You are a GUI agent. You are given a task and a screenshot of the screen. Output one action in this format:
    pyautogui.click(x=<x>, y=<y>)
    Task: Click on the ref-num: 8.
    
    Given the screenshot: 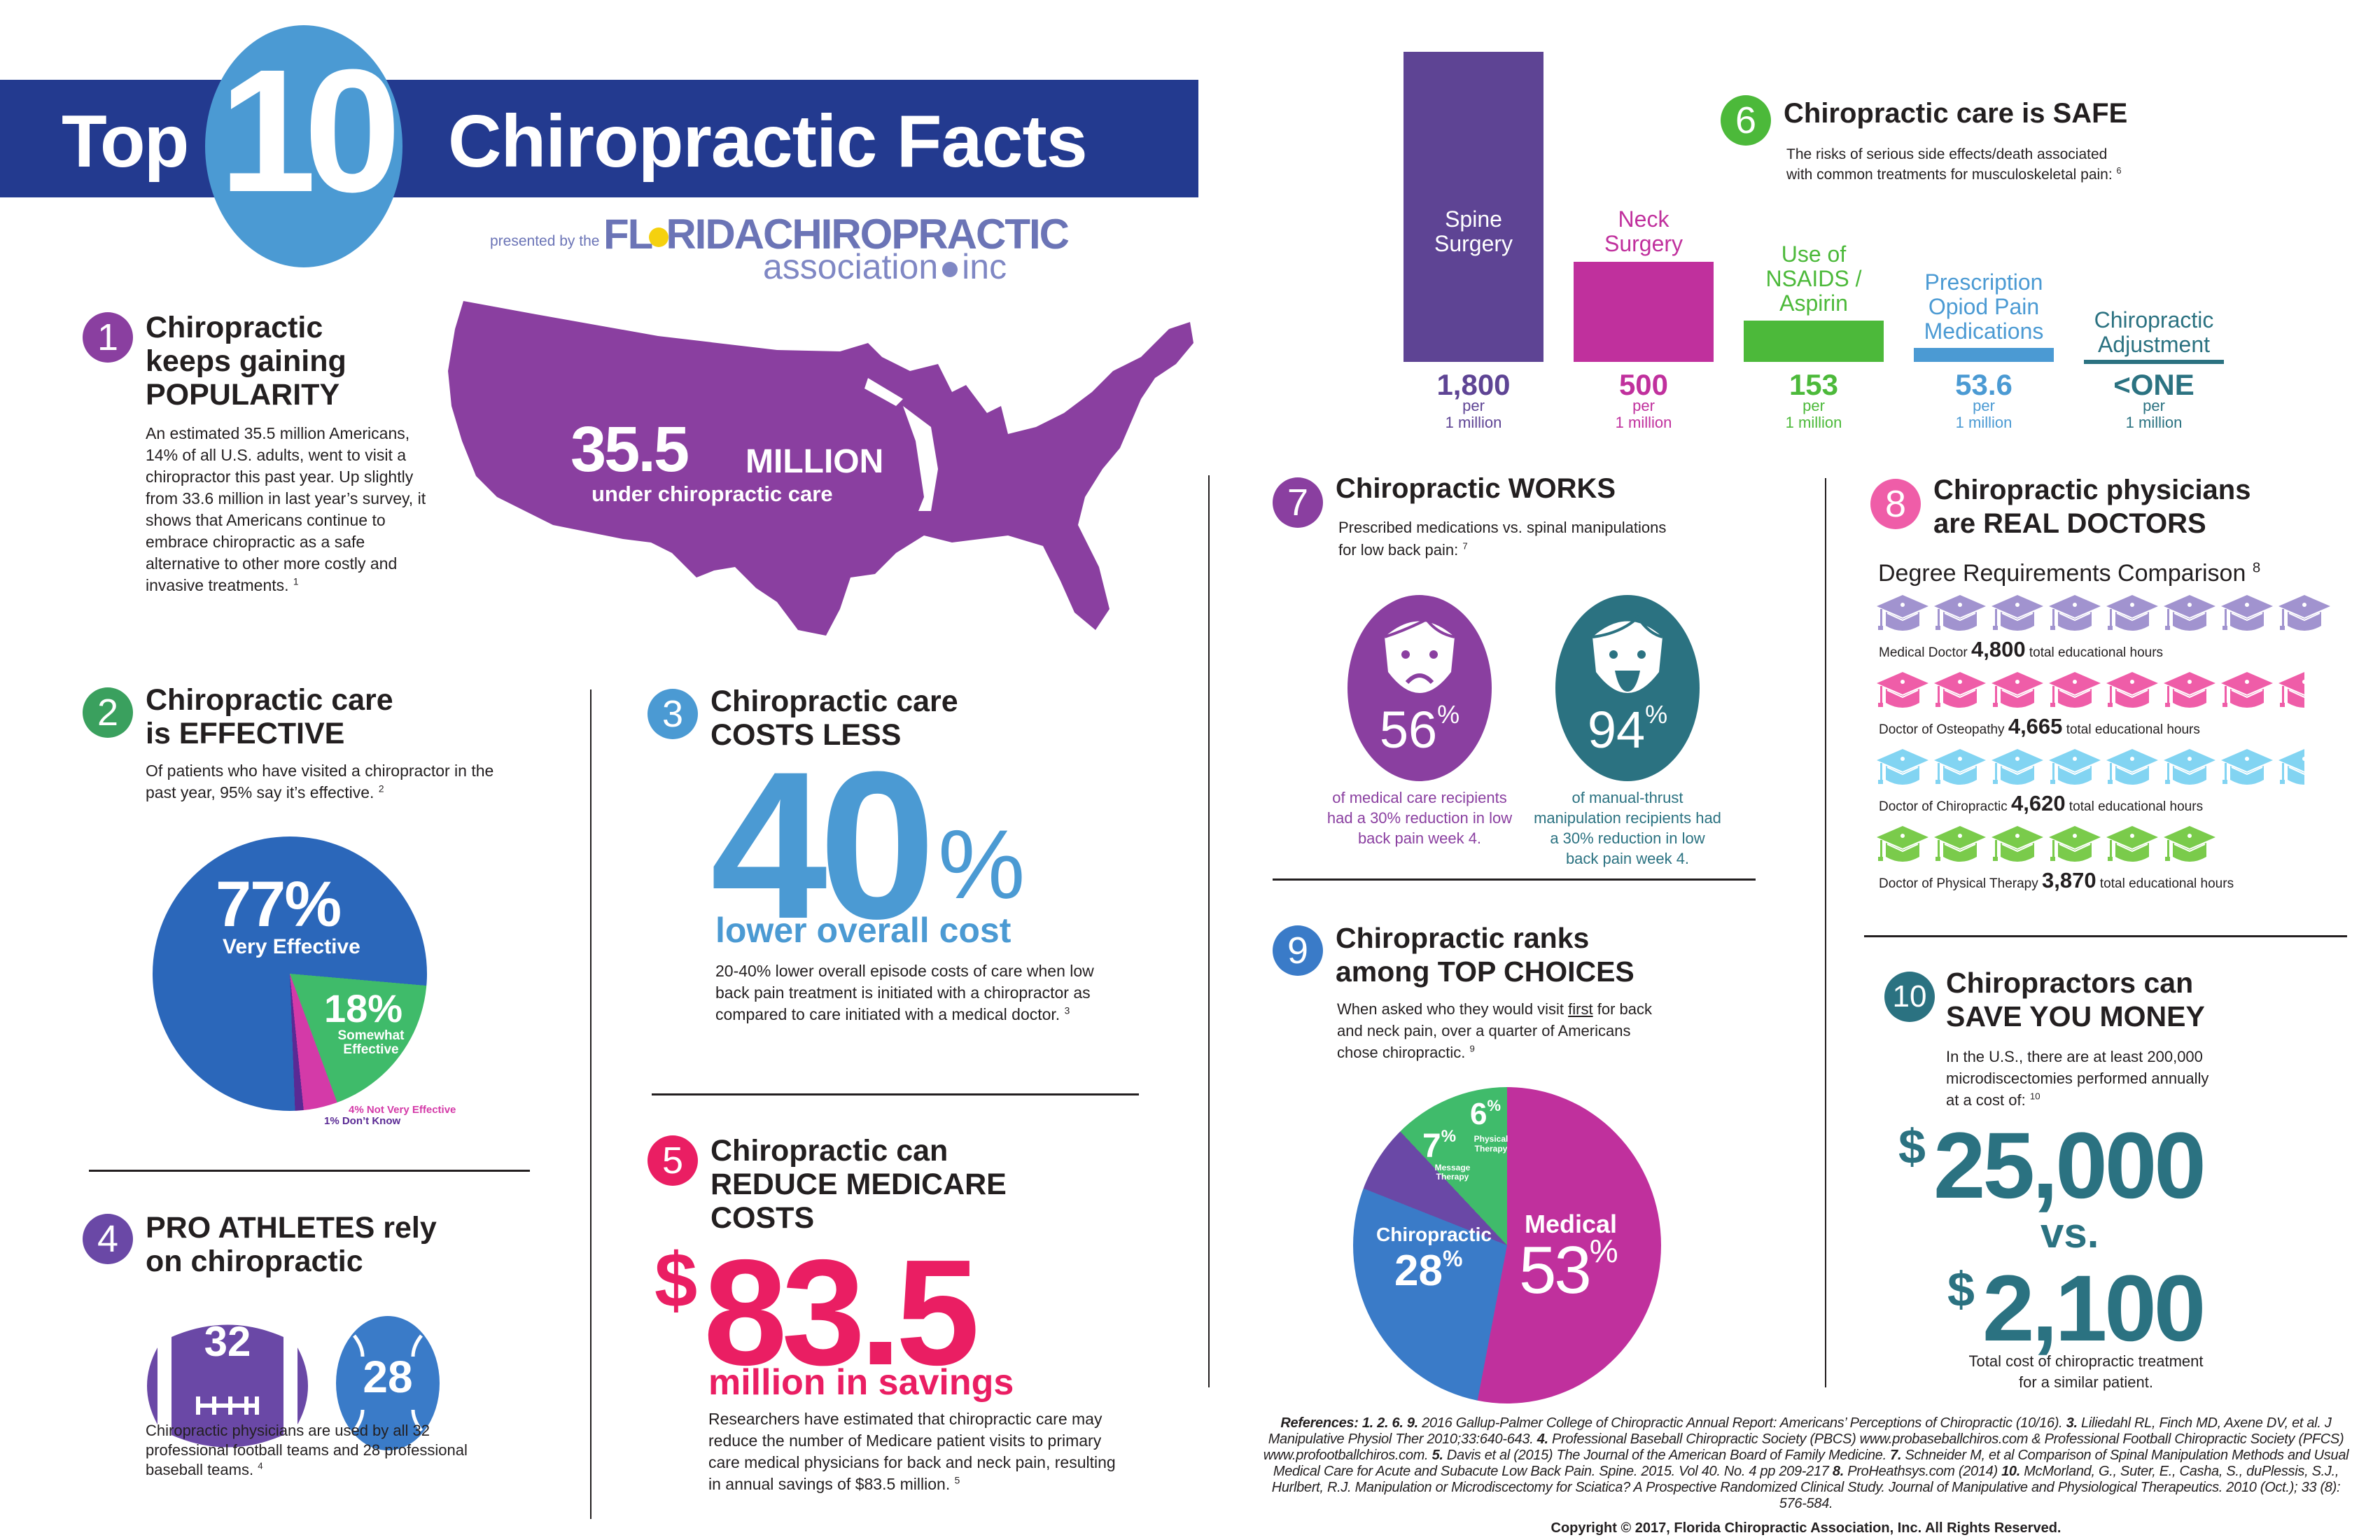 What is the action you would take?
    pyautogui.click(x=1838, y=1471)
    